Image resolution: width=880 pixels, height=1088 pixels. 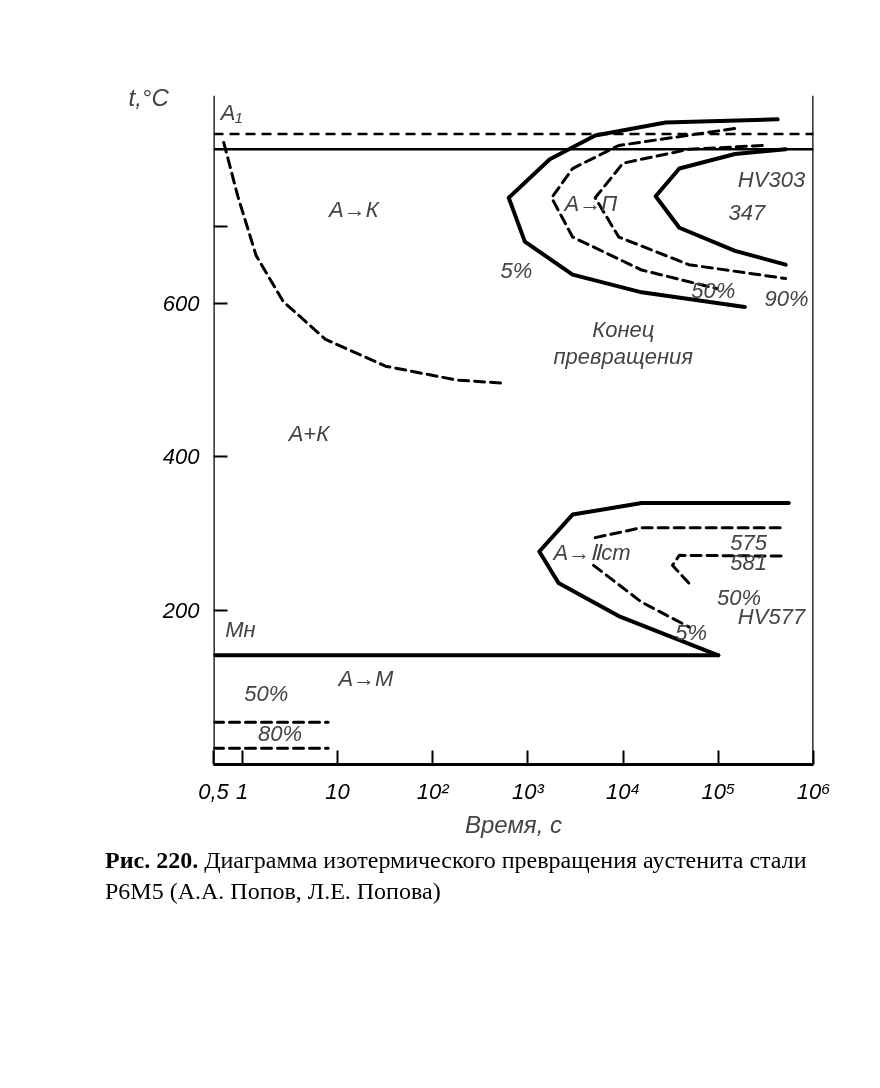 I want to click on annotation: Конец превращения, so click(x=623, y=343).